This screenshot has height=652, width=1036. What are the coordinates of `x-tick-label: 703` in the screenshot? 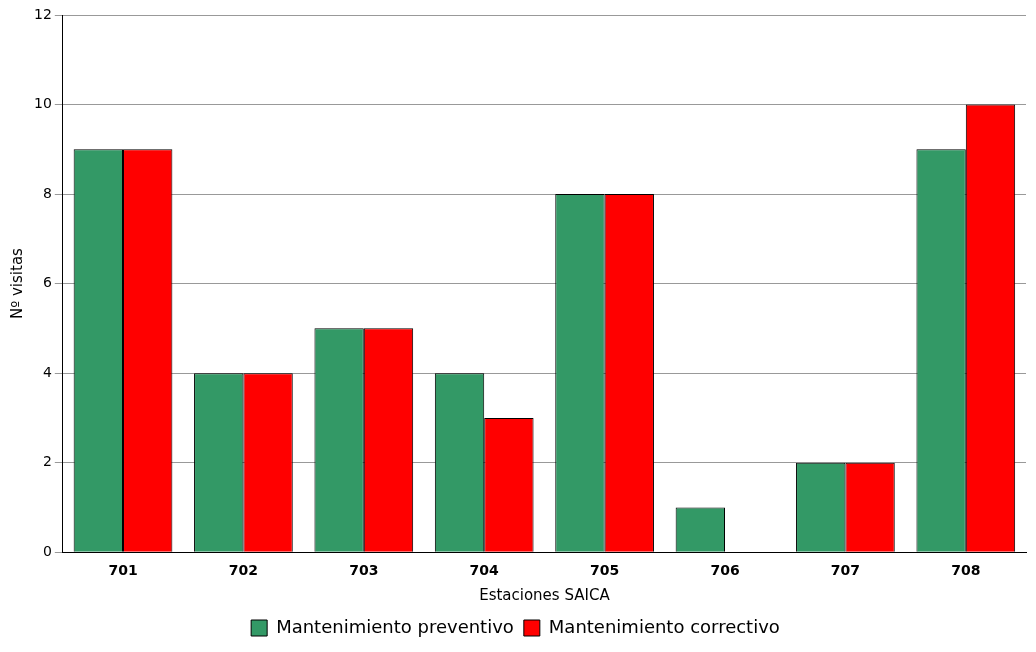 It's located at (364, 570).